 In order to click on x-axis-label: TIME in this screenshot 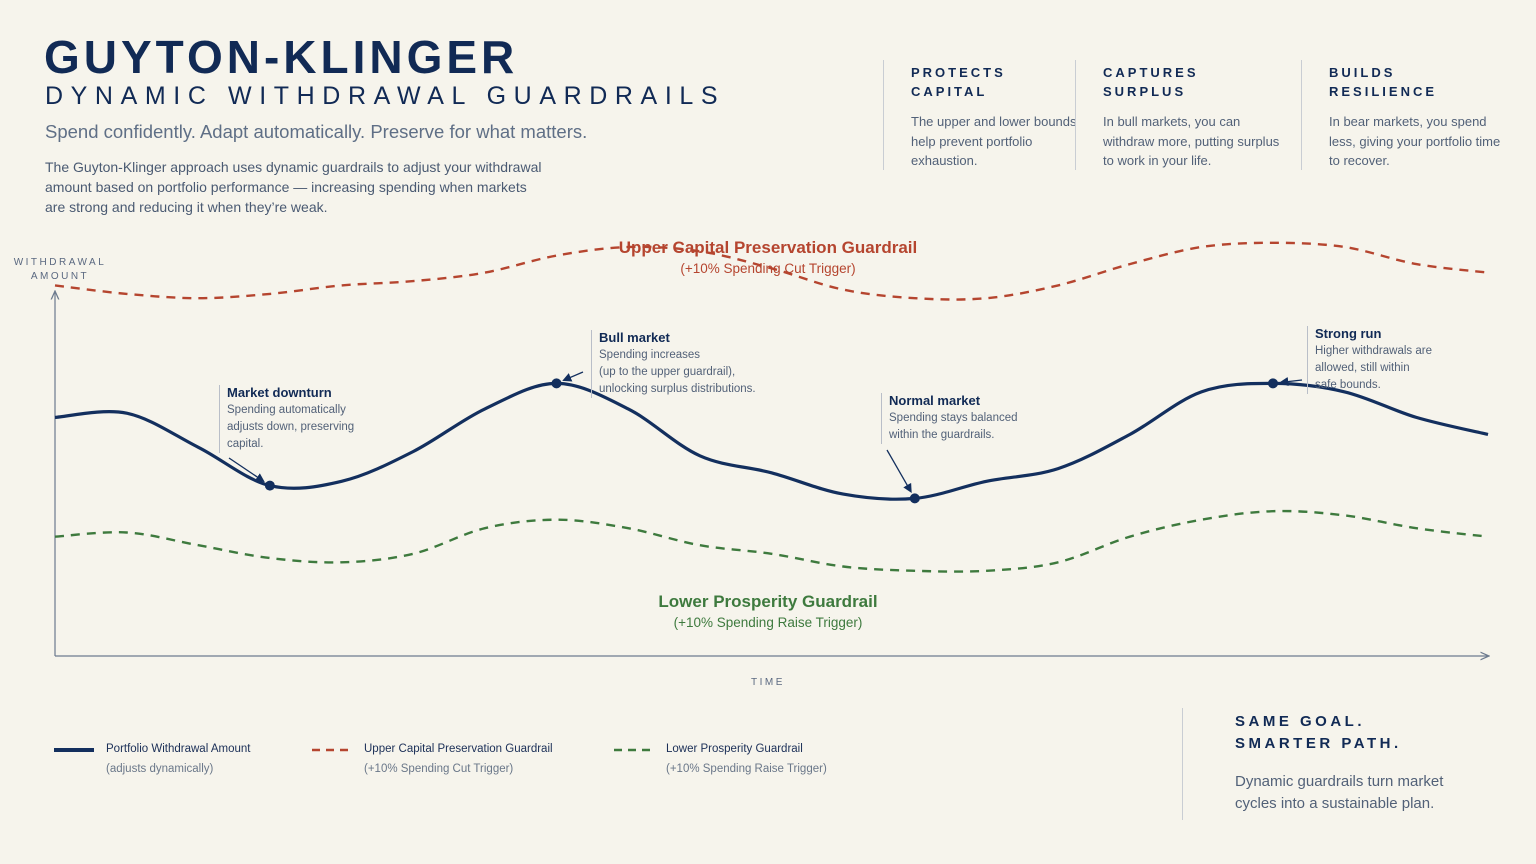, I will do `click(768, 682)`.